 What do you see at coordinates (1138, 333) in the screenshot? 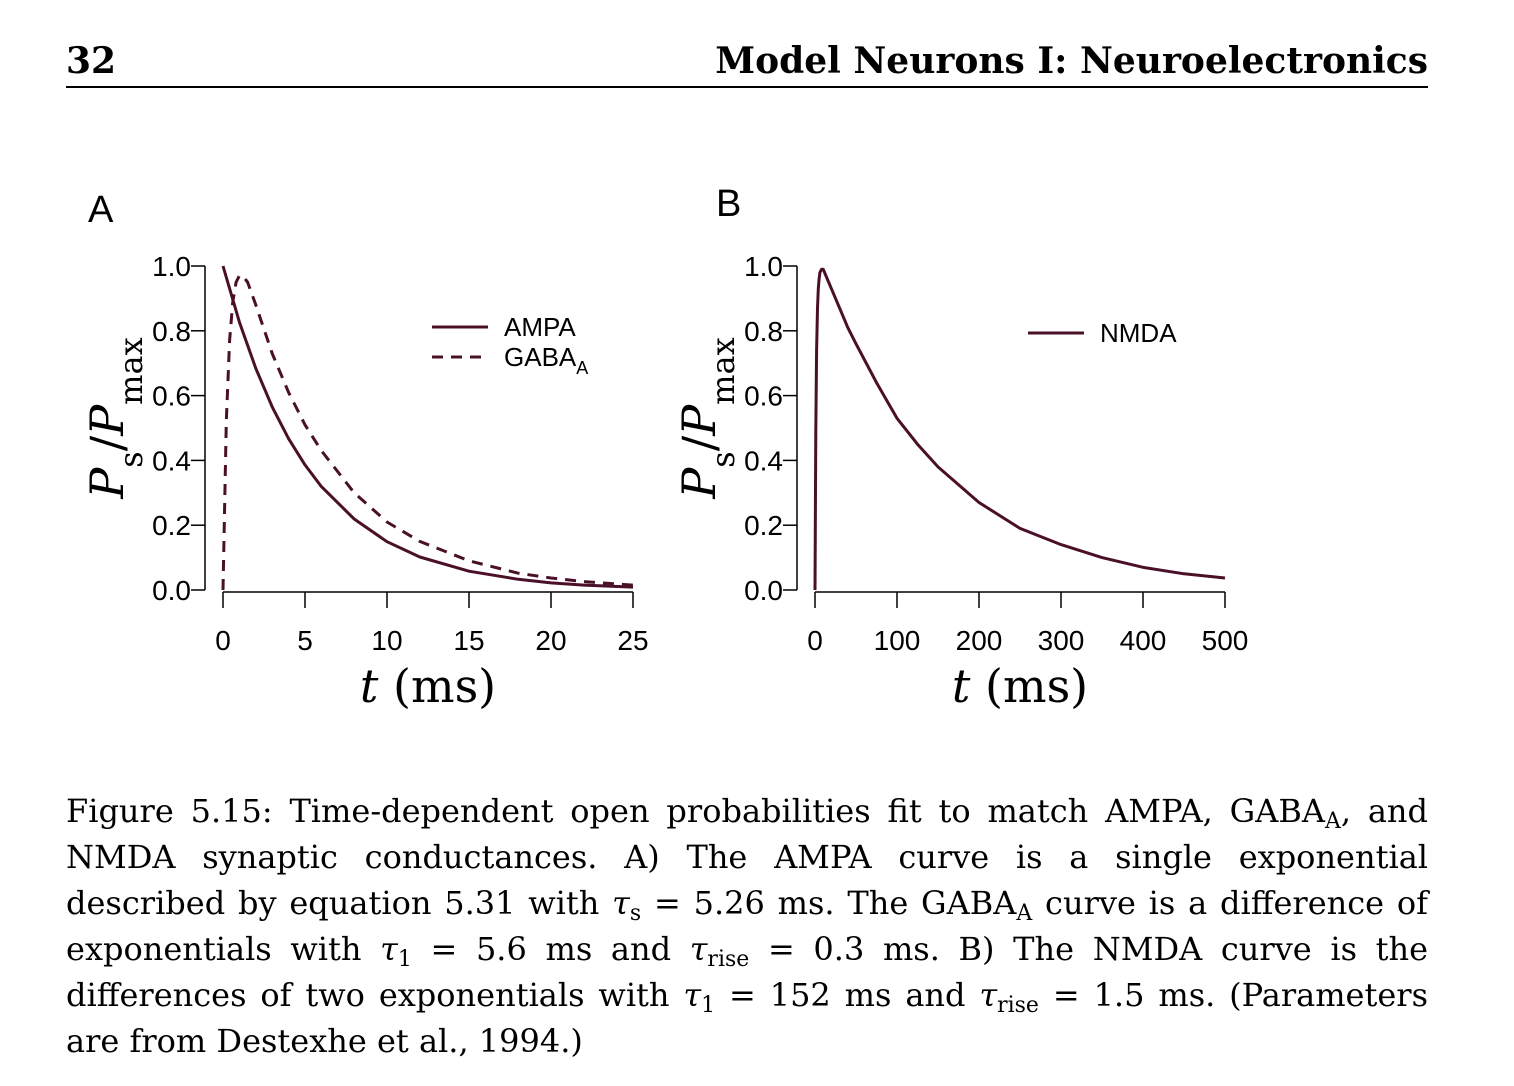
I see `legend-label: NMDA` at bounding box center [1138, 333].